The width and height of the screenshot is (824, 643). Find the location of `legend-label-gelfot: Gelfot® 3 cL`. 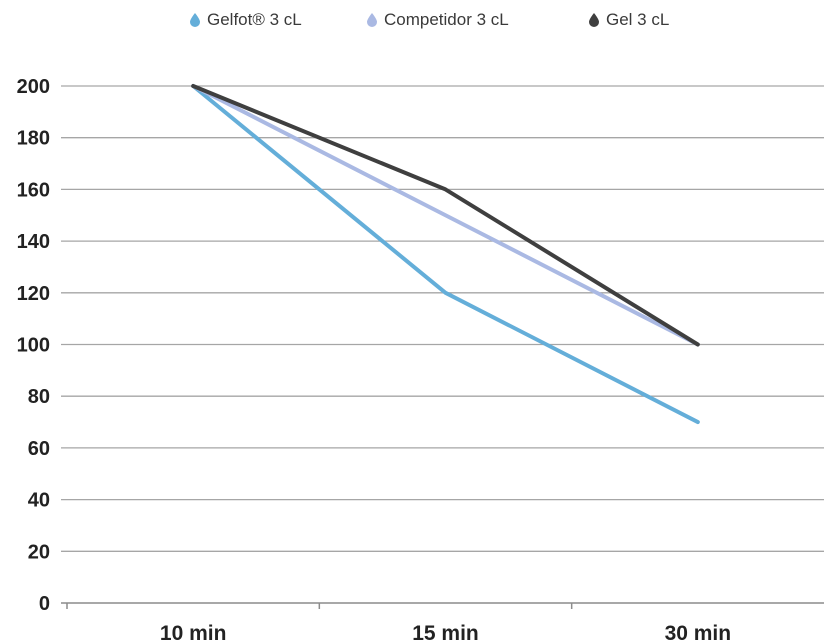

legend-label-gelfot: Gelfot® 3 cL is located at coordinates (254, 19).